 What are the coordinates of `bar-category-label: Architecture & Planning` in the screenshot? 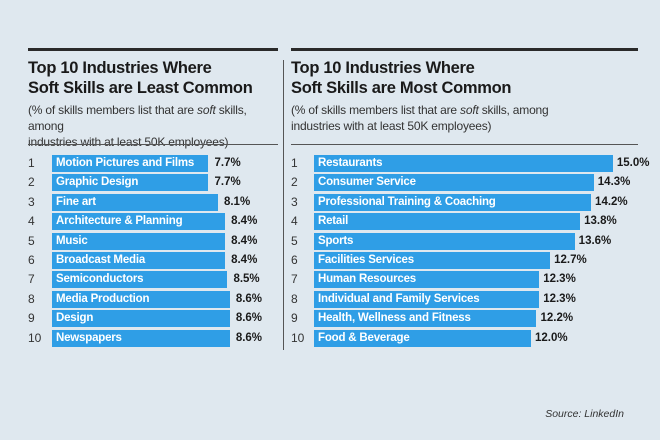 It's located at (119, 221).